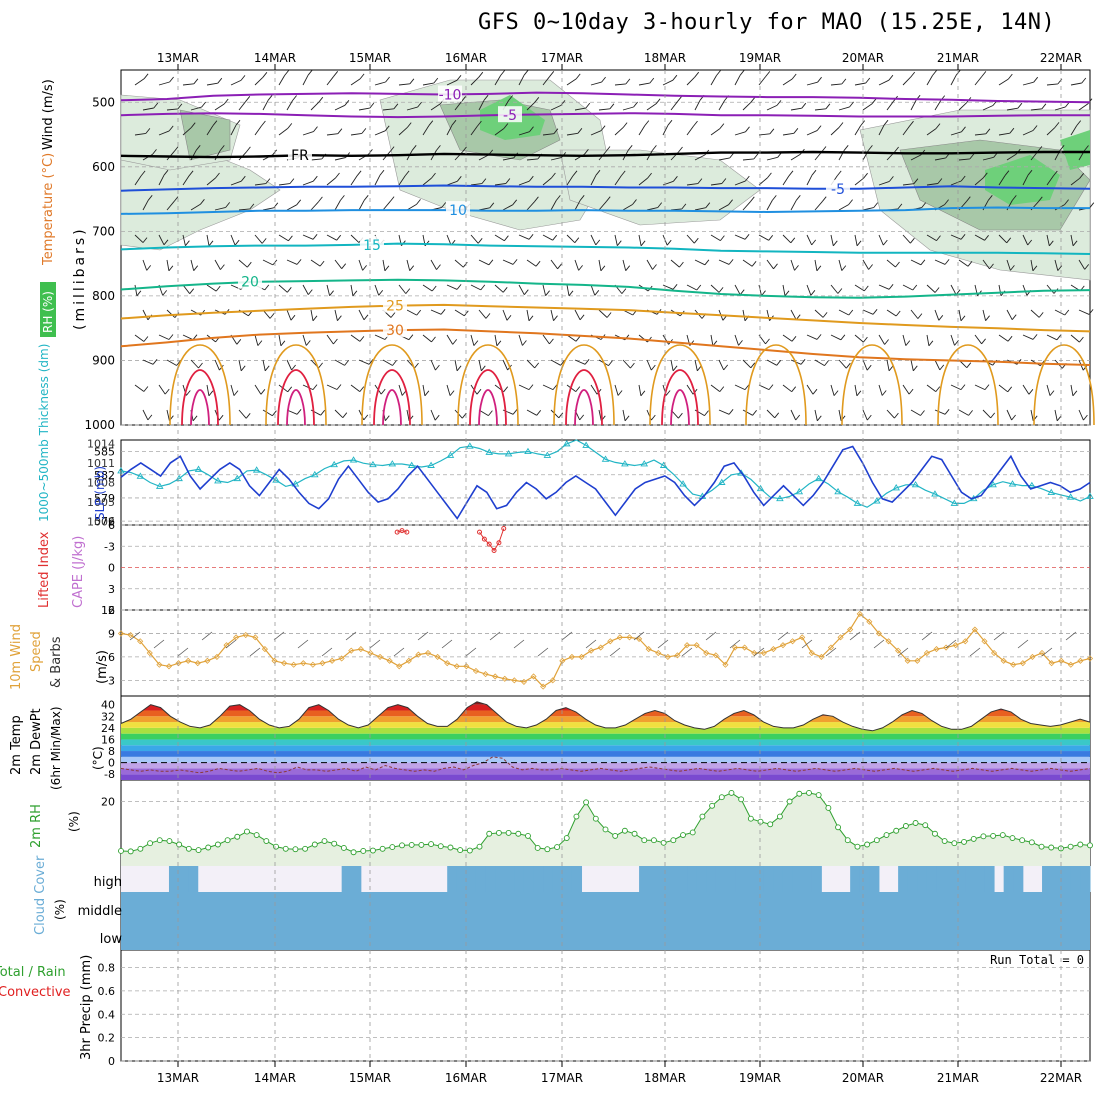  Describe the element at coordinates (605, 473) in the screenshot. I see `thickness-line` at that location.